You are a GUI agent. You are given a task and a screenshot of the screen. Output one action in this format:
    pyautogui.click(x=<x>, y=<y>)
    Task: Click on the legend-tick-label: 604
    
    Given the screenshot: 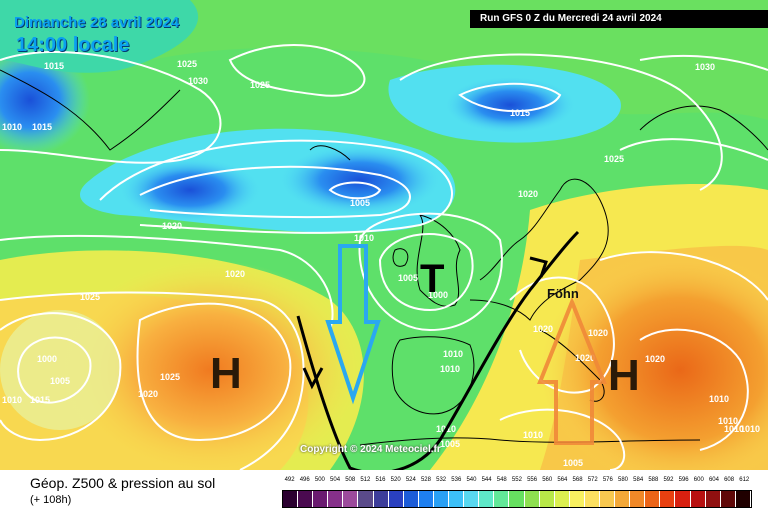 What is the action you would take?
    pyautogui.click(x=713, y=480)
    